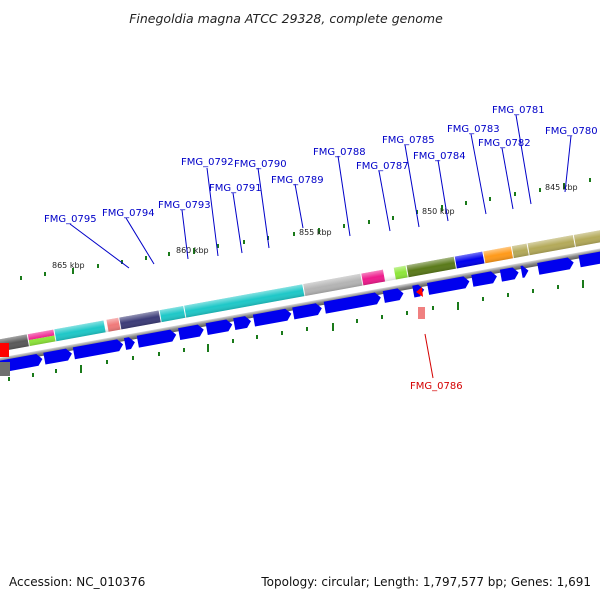 The width and height of the screenshot is (600, 600). What do you see at coordinates (419, 292) in the screenshot?
I see `gene-arrow-reverse` at bounding box center [419, 292].